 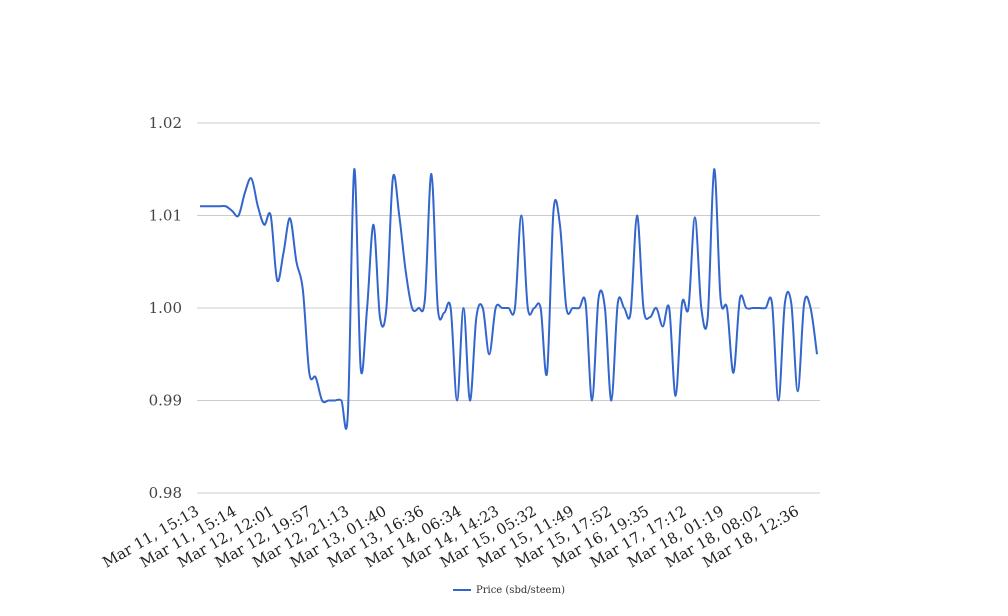 I want to click on y-tick-label: 1.00, so click(x=165, y=308).